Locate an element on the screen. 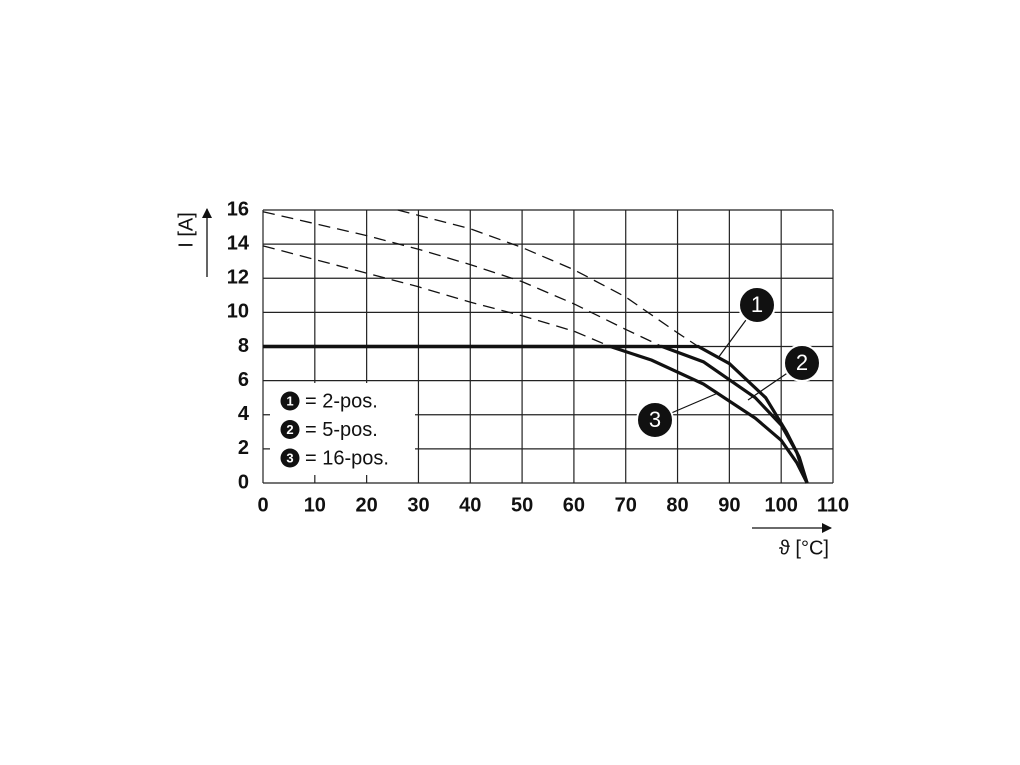 The height and width of the screenshot is (765, 1020). x-tick-label: 0 is located at coordinates (262, 505).